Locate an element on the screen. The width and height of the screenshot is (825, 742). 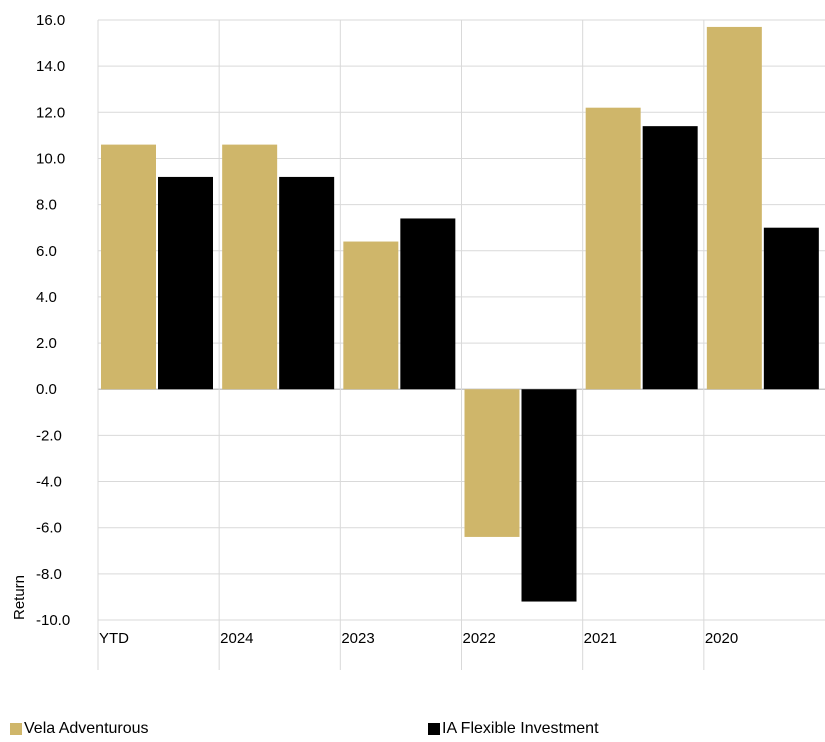
x-tick-label: 2022 is located at coordinates (479, 638).